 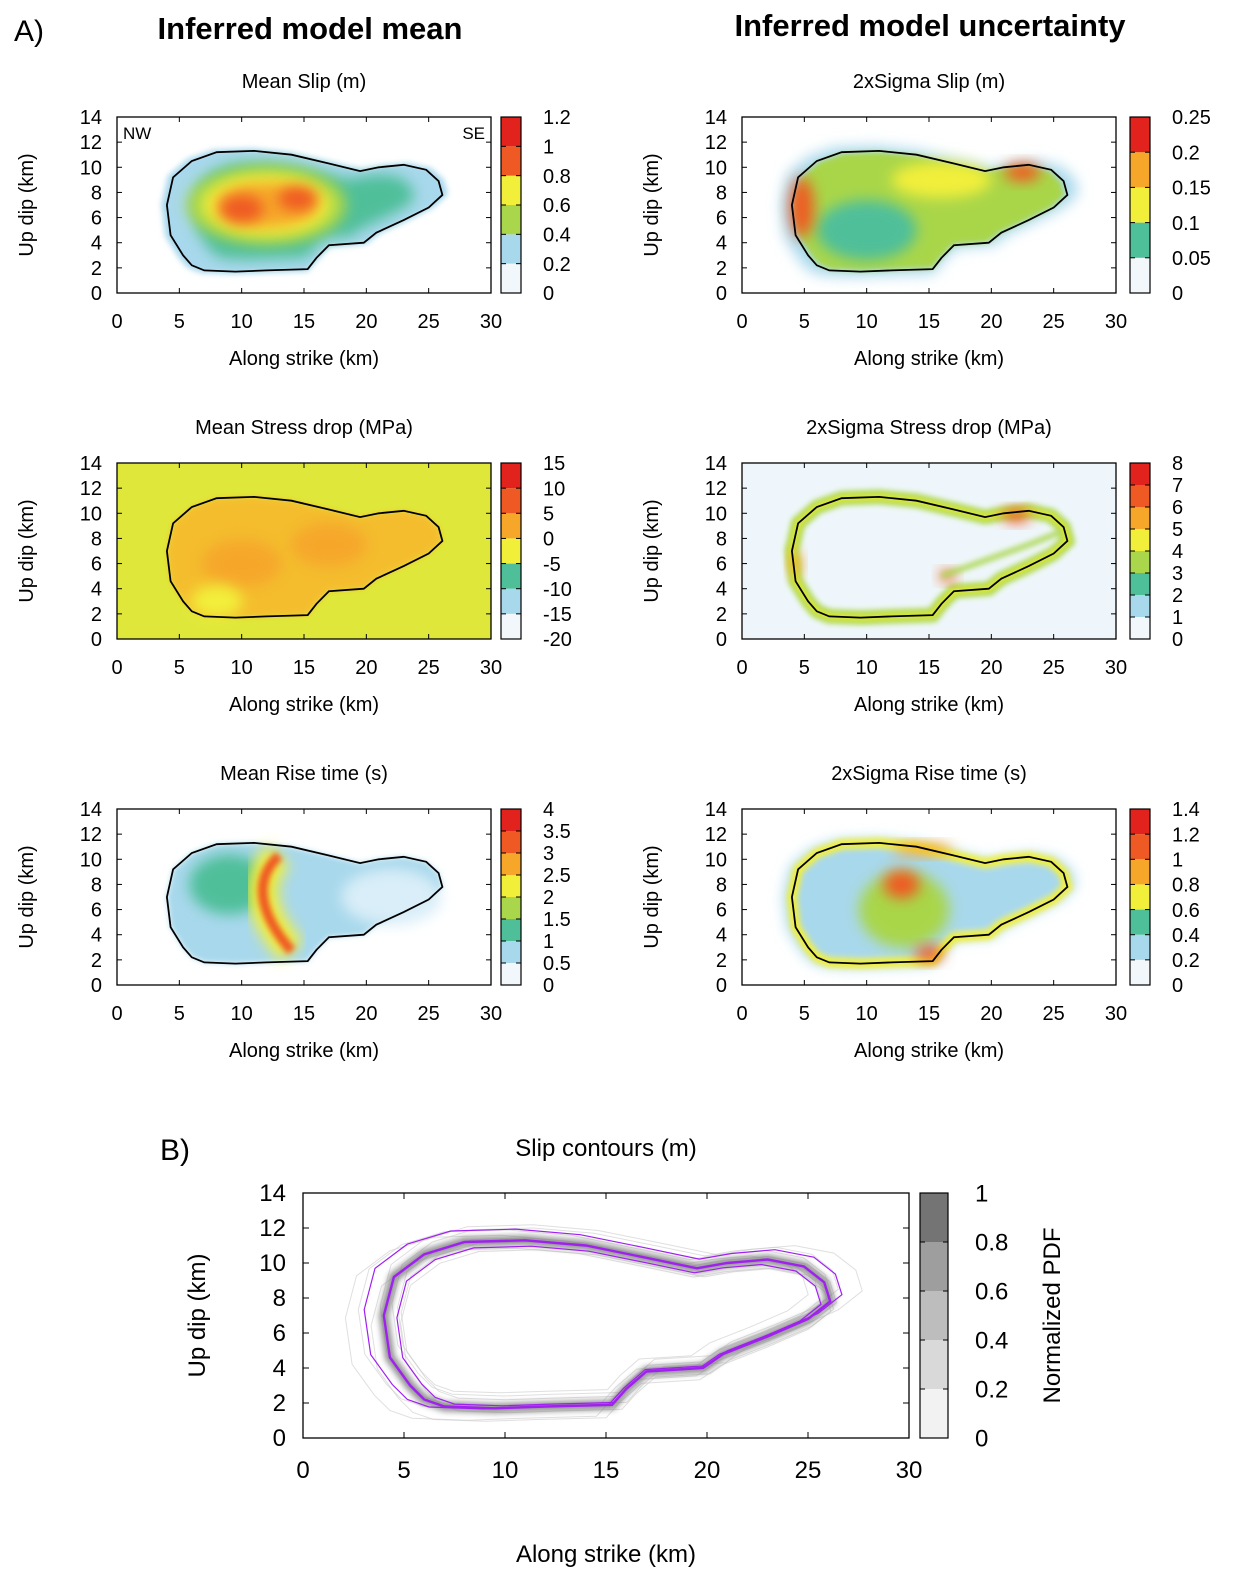 What do you see at coordinates (721, 885) in the screenshot?
I see `sigma-rise-y-tick-label: 8` at bounding box center [721, 885].